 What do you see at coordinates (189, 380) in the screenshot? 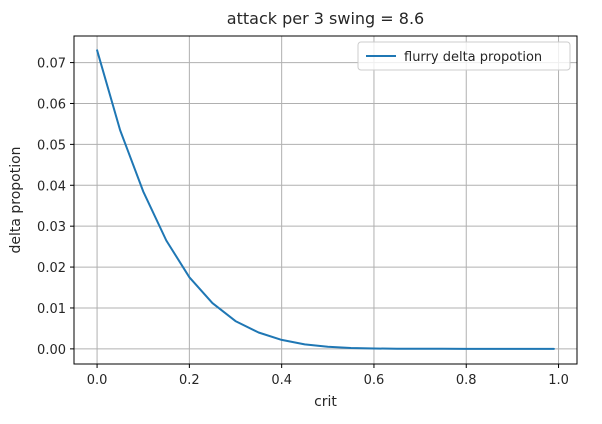
I see `x-tick-label: 0.2` at bounding box center [189, 380].